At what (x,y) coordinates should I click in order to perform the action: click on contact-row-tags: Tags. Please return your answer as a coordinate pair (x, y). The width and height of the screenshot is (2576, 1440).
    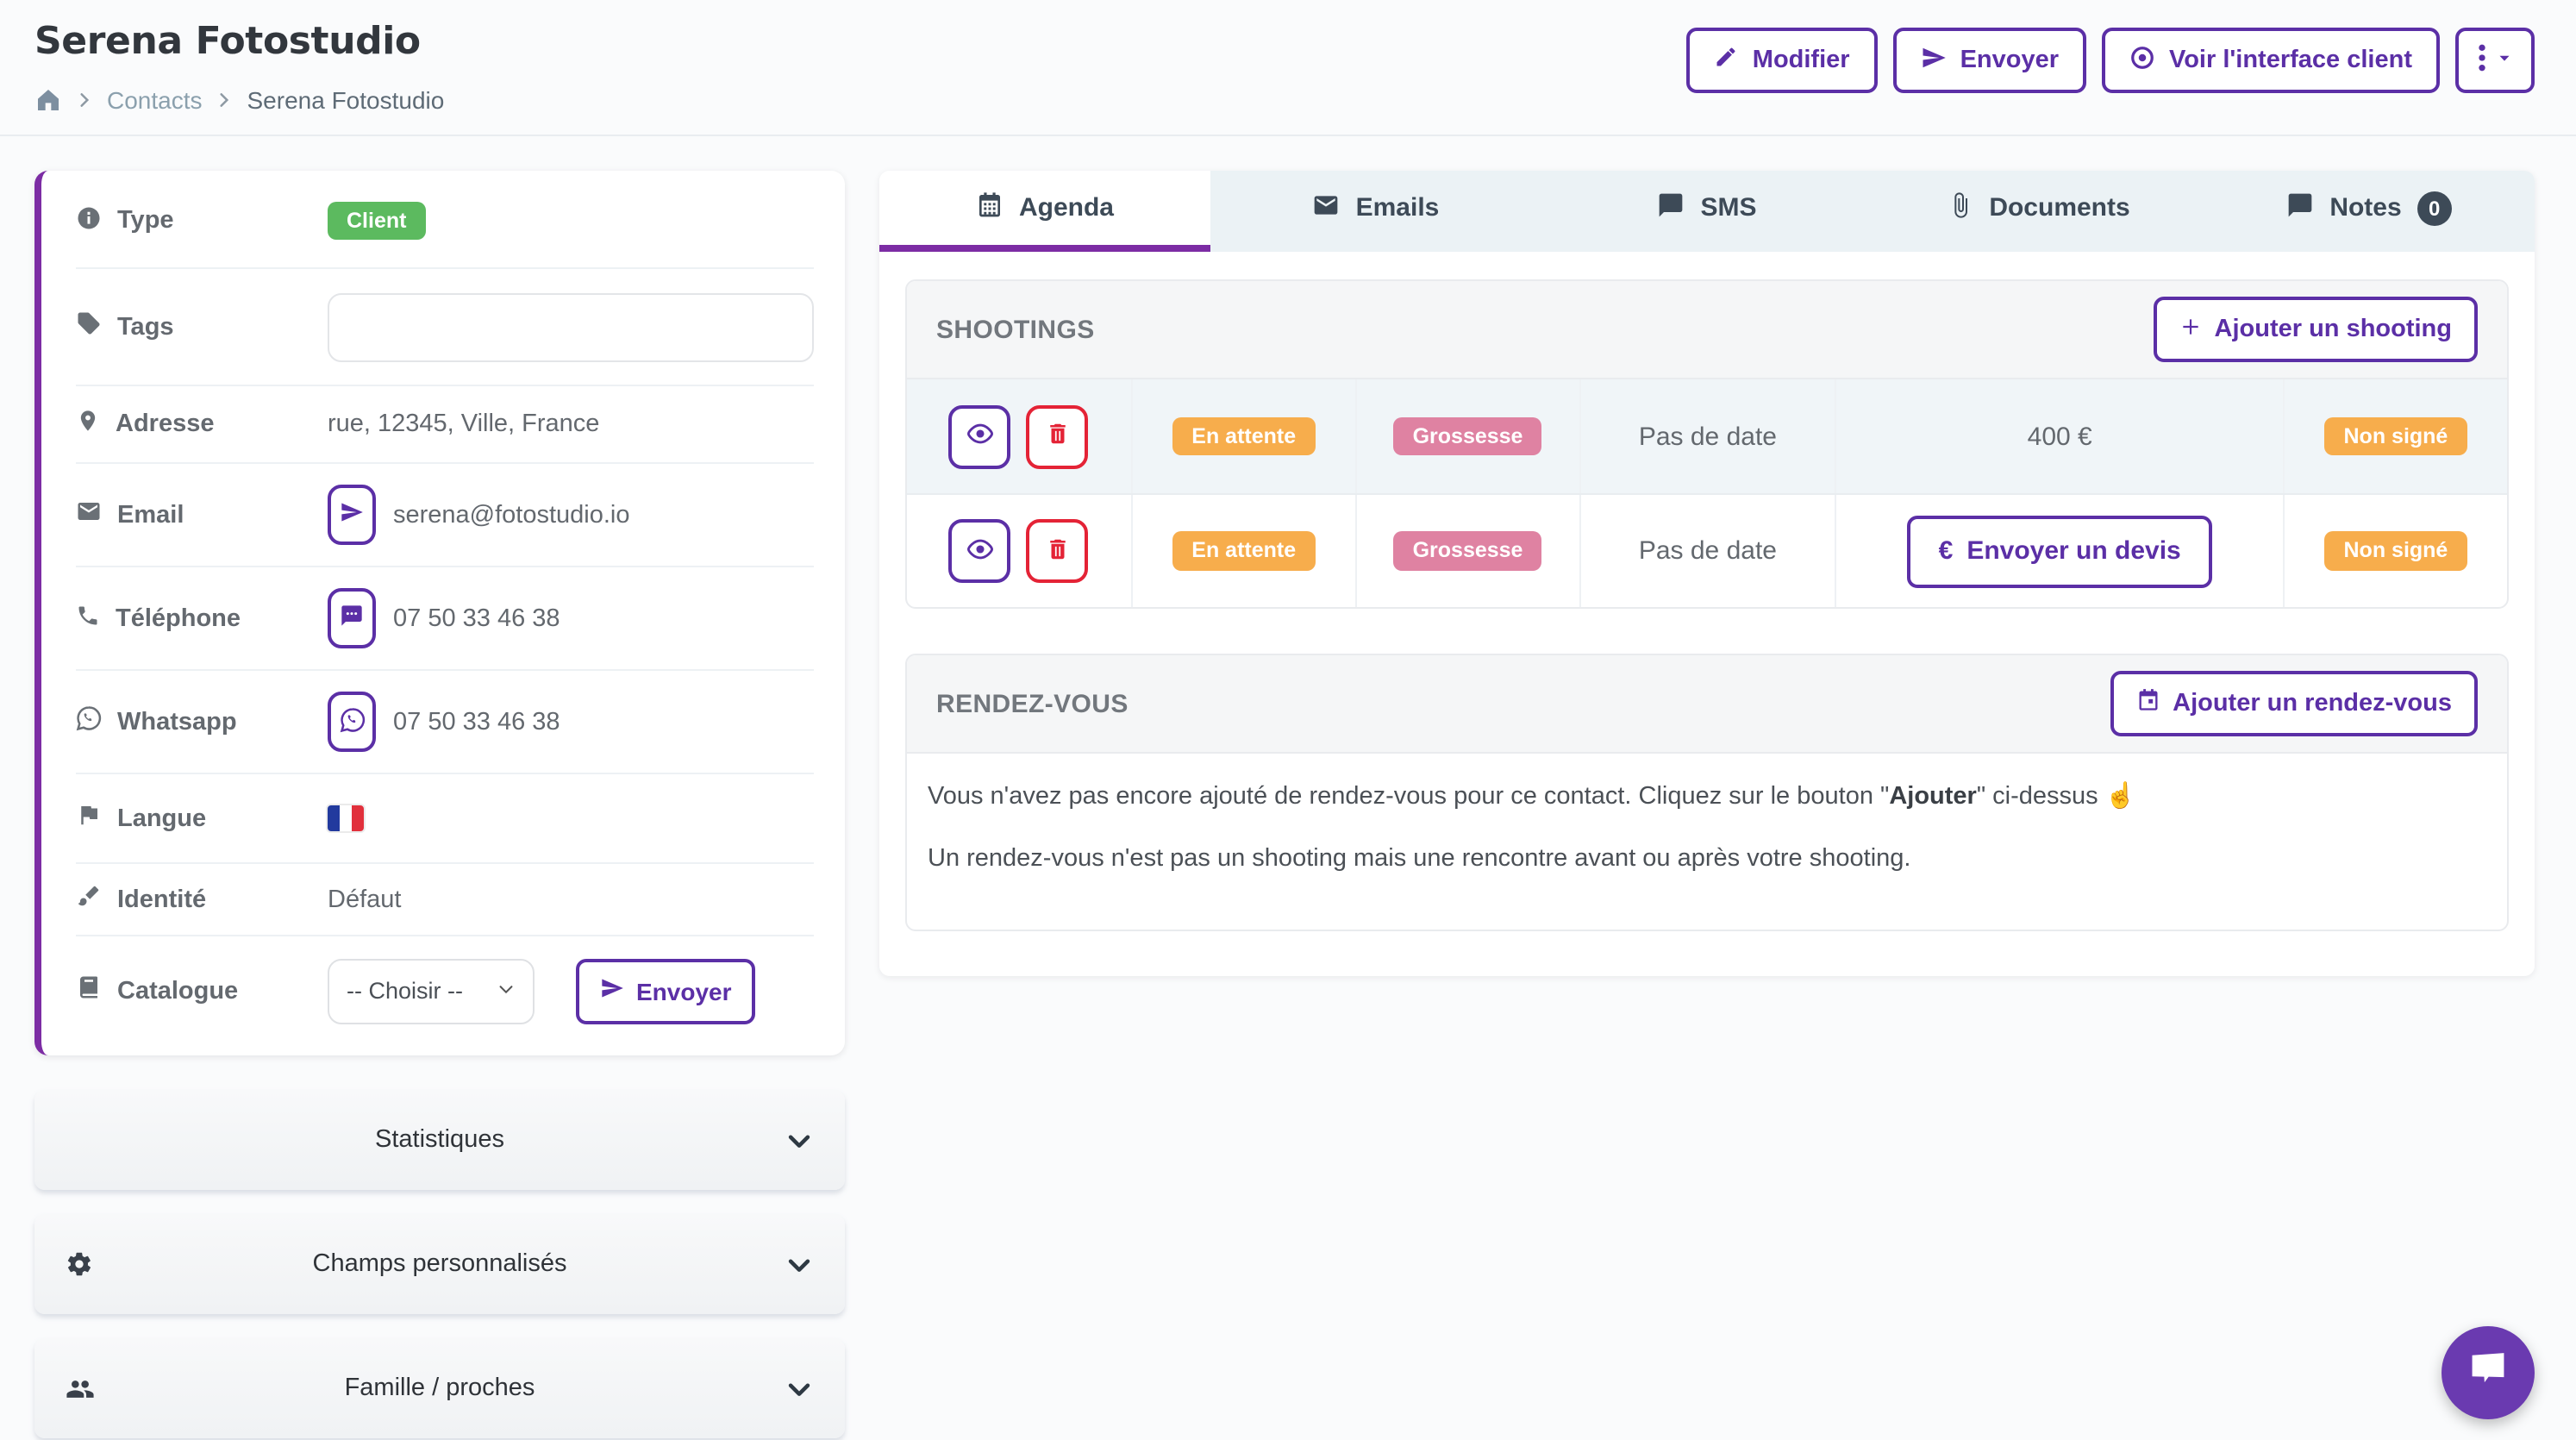
    Looking at the image, I should click on (445, 326).